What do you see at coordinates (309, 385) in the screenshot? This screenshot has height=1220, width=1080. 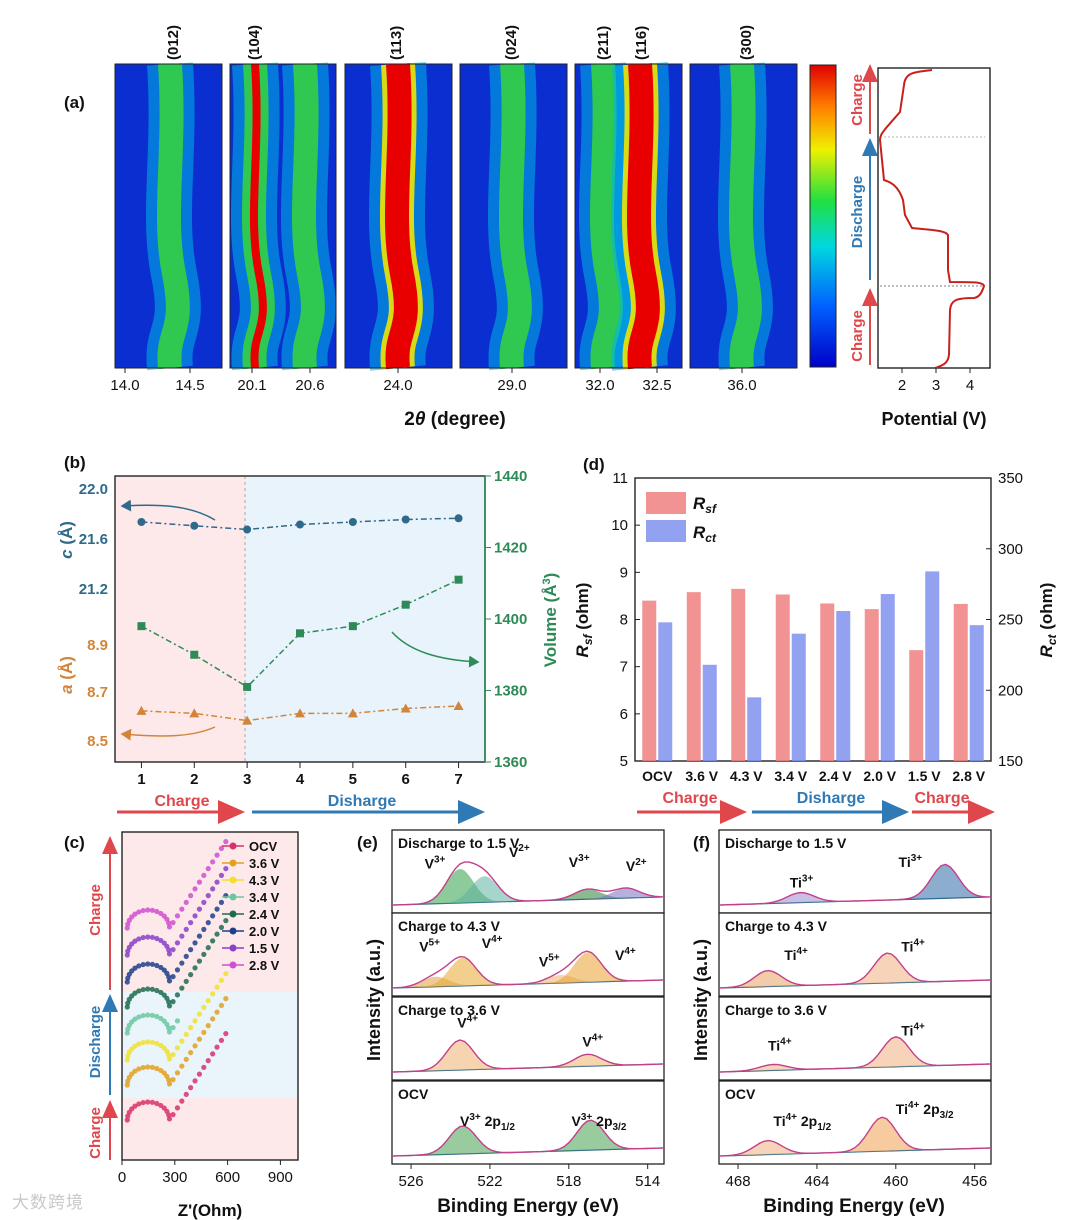 I see `heatmap-tick-label: 20.6` at bounding box center [309, 385].